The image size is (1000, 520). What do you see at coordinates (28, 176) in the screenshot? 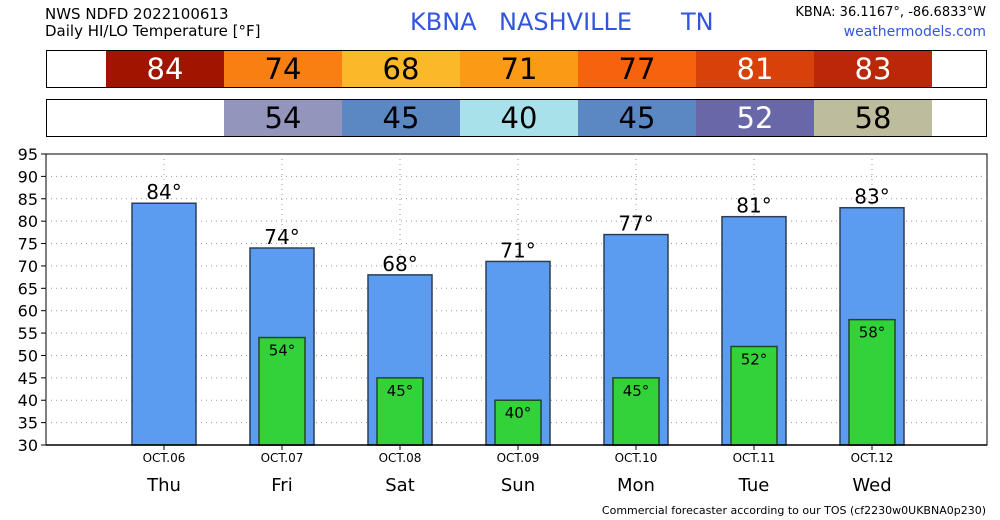
I see `y-tick-label: 90` at bounding box center [28, 176].